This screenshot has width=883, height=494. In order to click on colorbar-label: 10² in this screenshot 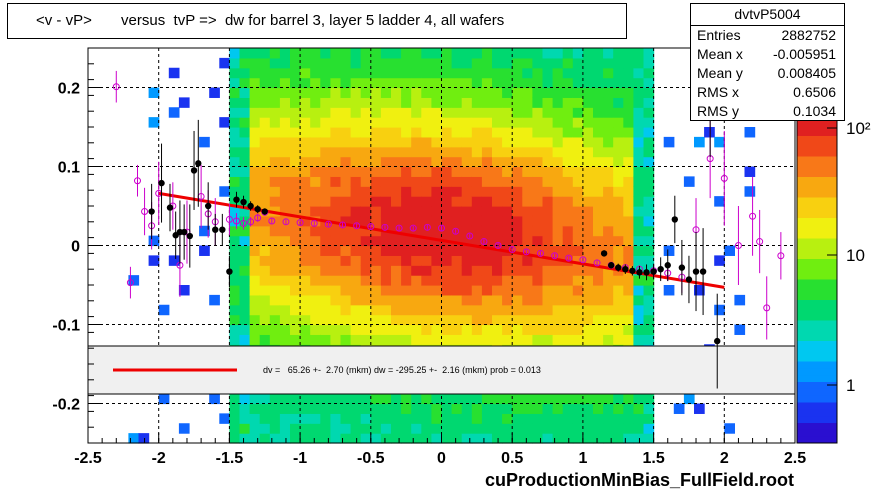, I will do `click(858, 128)`.